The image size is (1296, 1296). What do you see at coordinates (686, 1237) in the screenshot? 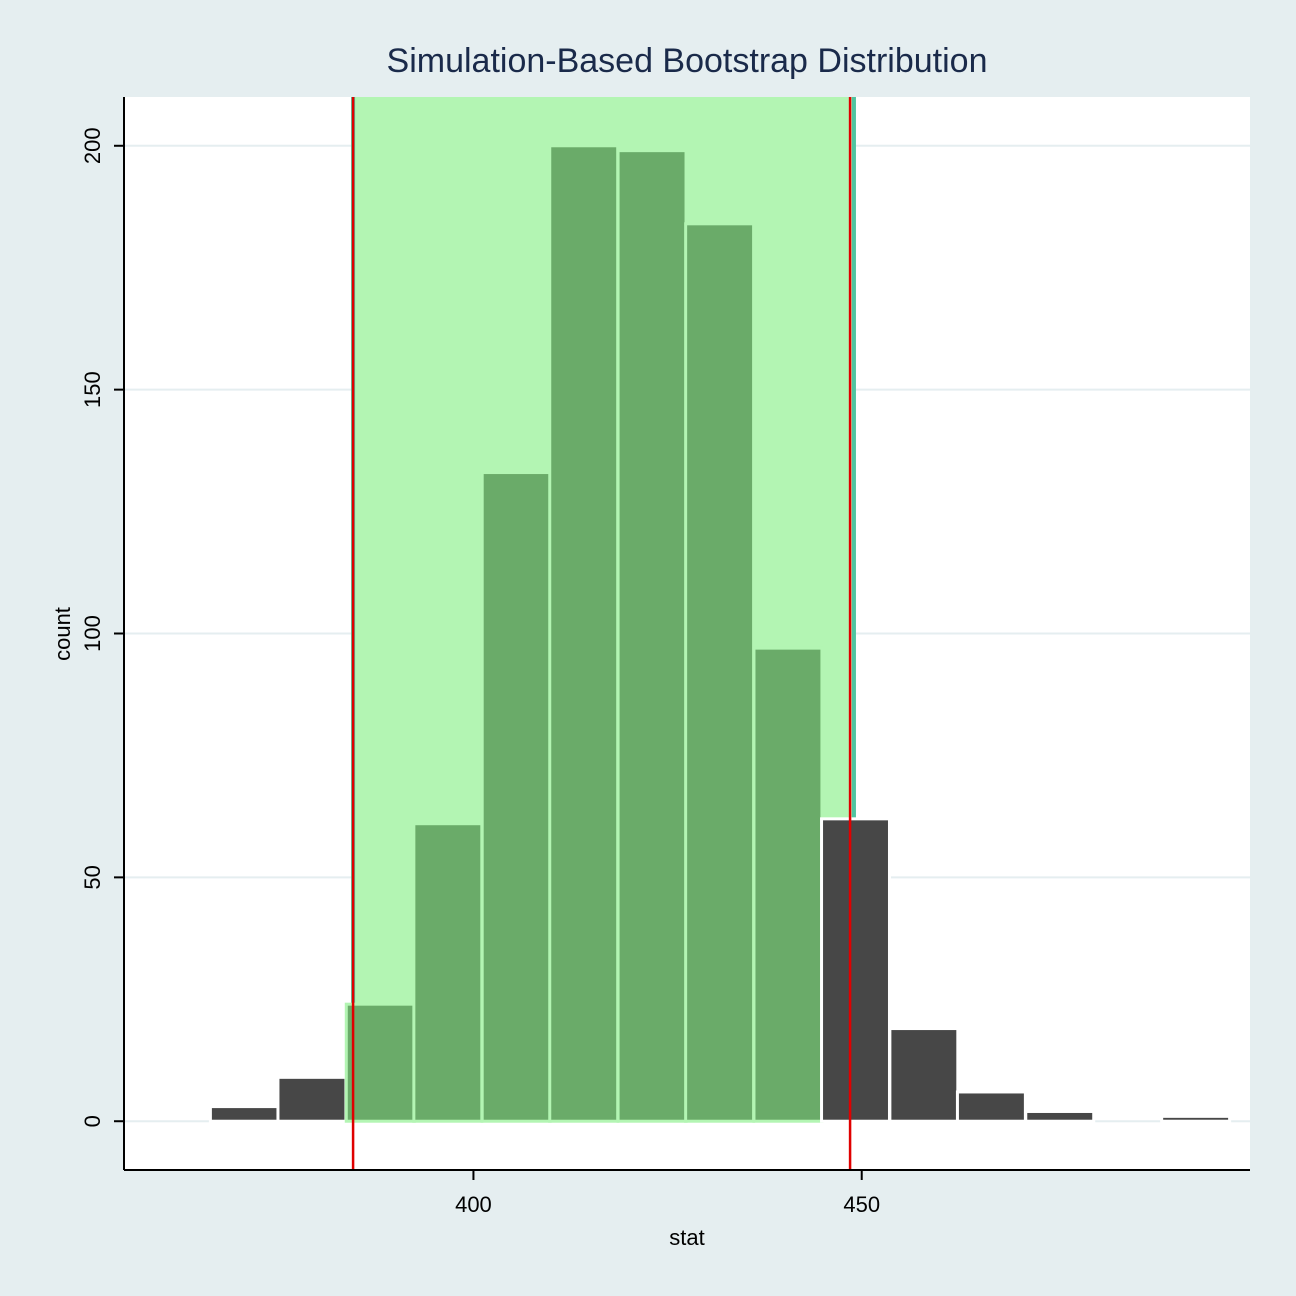
I see `x-axis-label: stat` at bounding box center [686, 1237].